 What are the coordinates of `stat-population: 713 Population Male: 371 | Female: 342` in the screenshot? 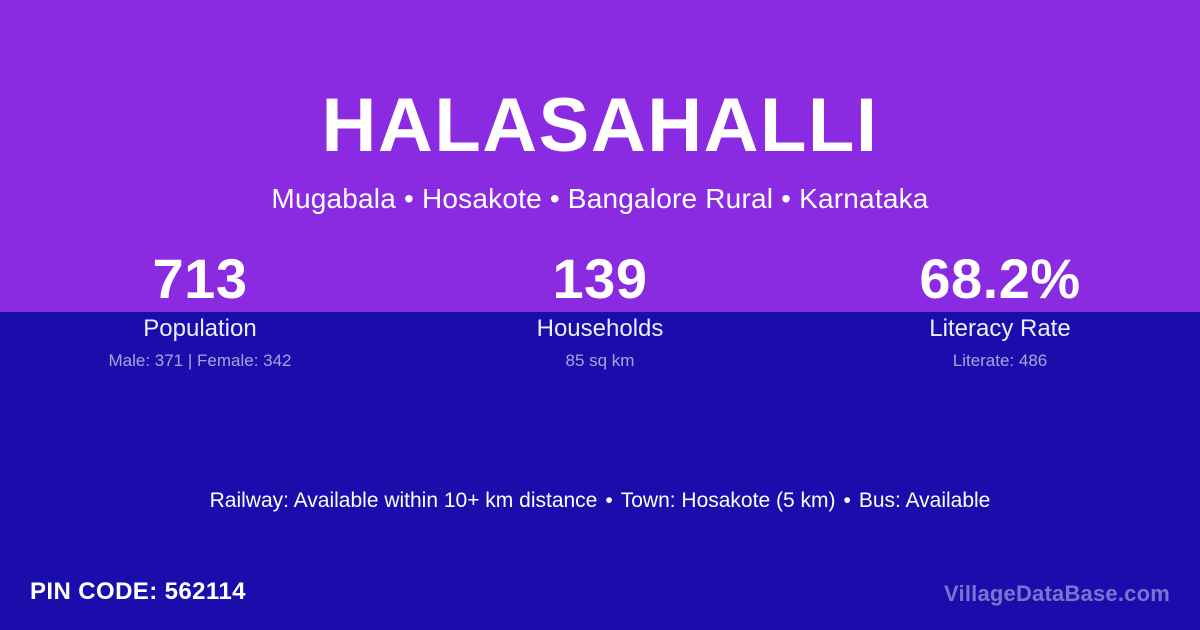 It's located at (200, 309).